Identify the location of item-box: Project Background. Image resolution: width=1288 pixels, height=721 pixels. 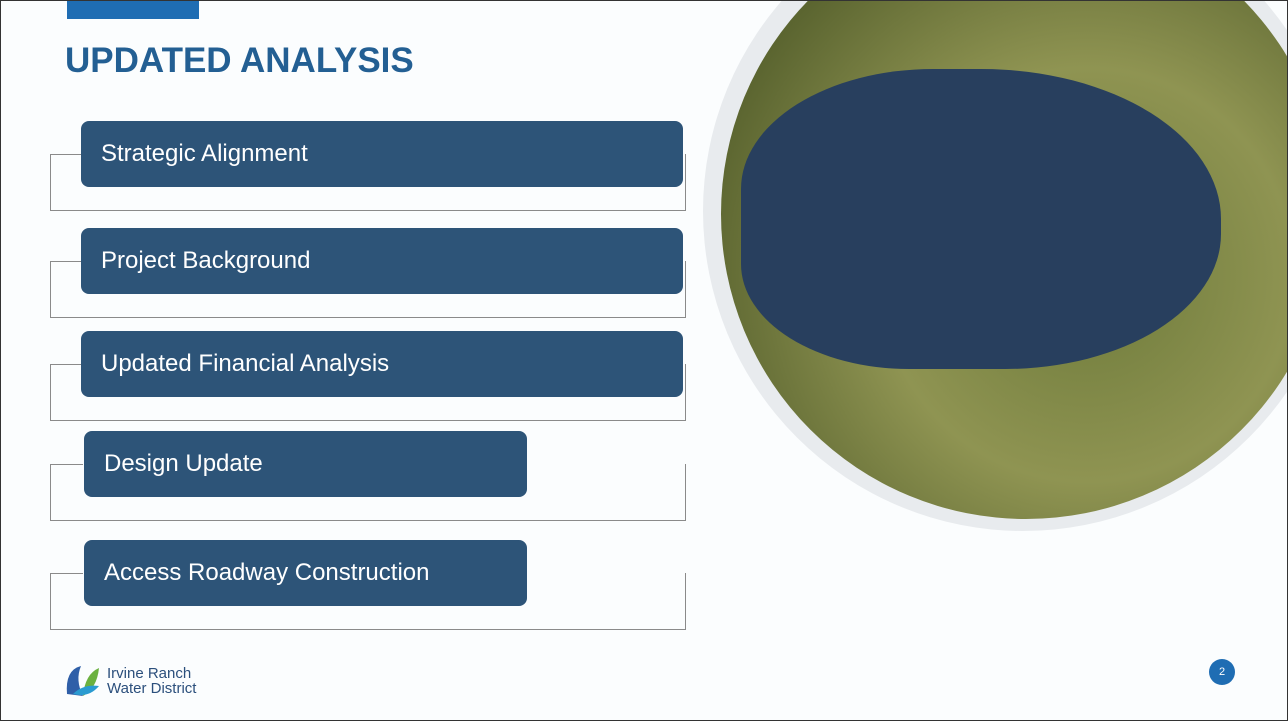
(382, 261).